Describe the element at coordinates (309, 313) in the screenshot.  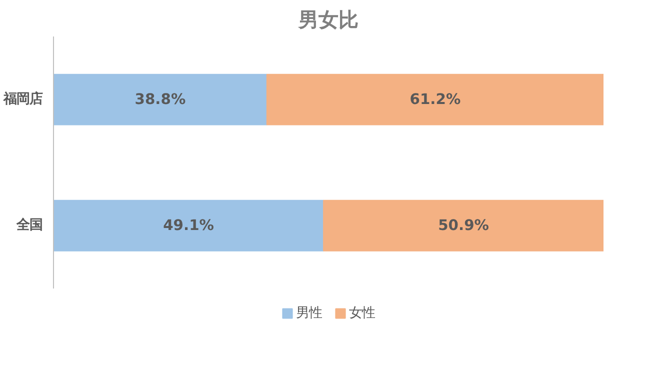
I see `legend-label: 男性` at that location.